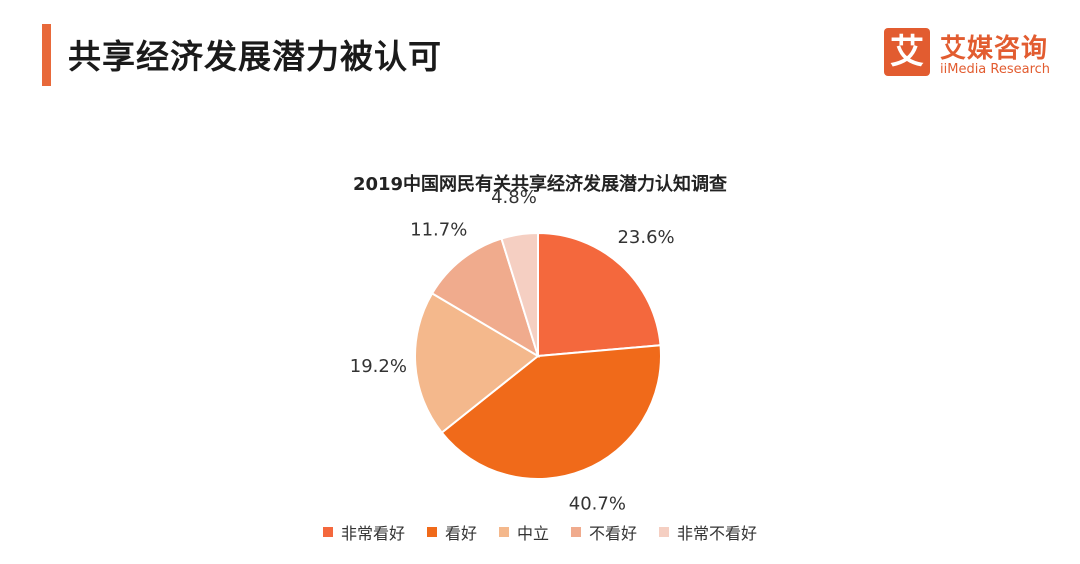 Image resolution: width=1080 pixels, height=564 pixels. What do you see at coordinates (717, 533) in the screenshot?
I see `legend-label: 非常不看好` at bounding box center [717, 533].